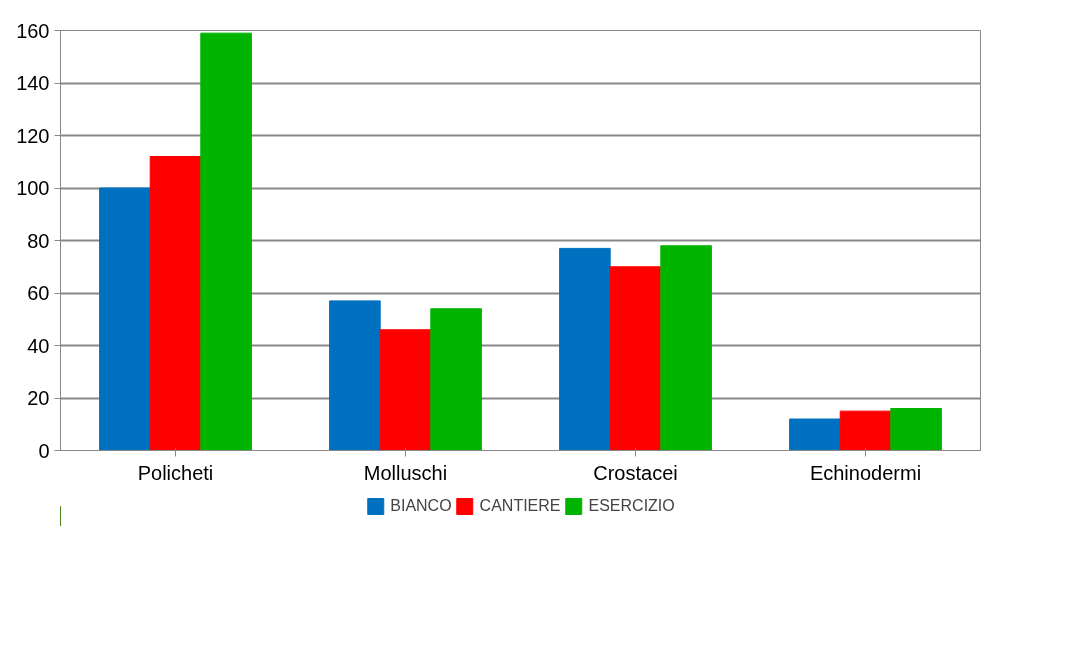 The image size is (1091, 659). Describe the element at coordinates (33, 83) in the screenshot. I see `y-tick-label: 140` at that location.